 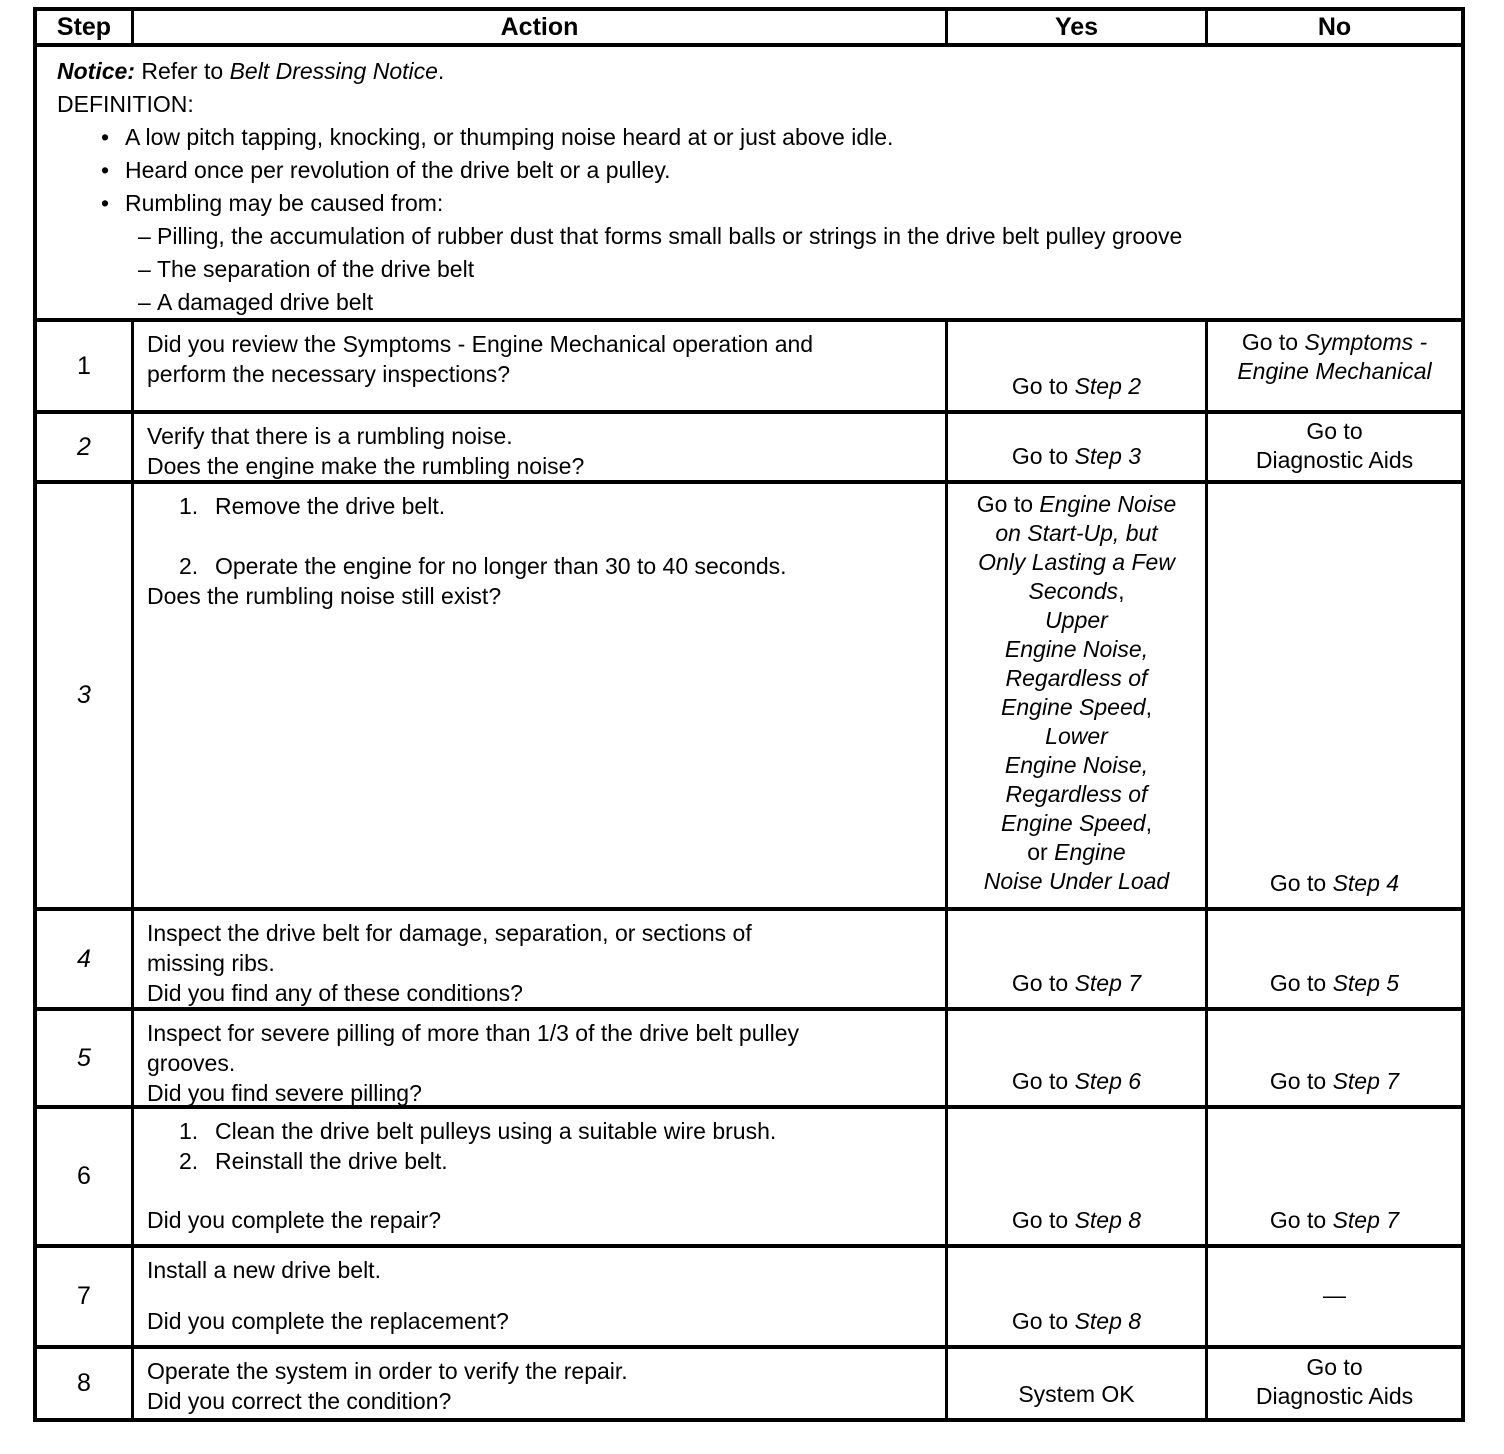 I want to click on sub-item-text: The separation of the drive belt, so click(x=316, y=269).